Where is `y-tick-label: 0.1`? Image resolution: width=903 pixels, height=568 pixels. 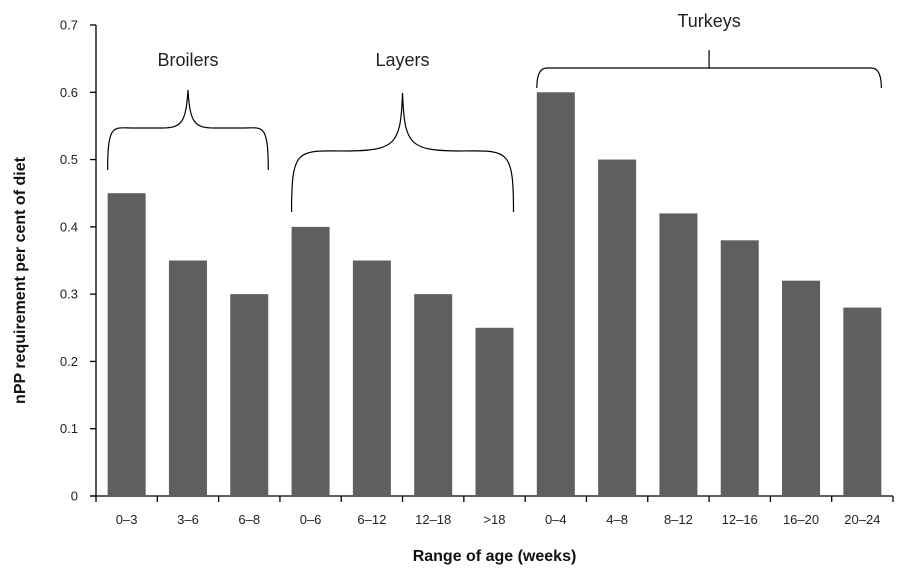
y-tick-label: 0.1 is located at coordinates (69, 428).